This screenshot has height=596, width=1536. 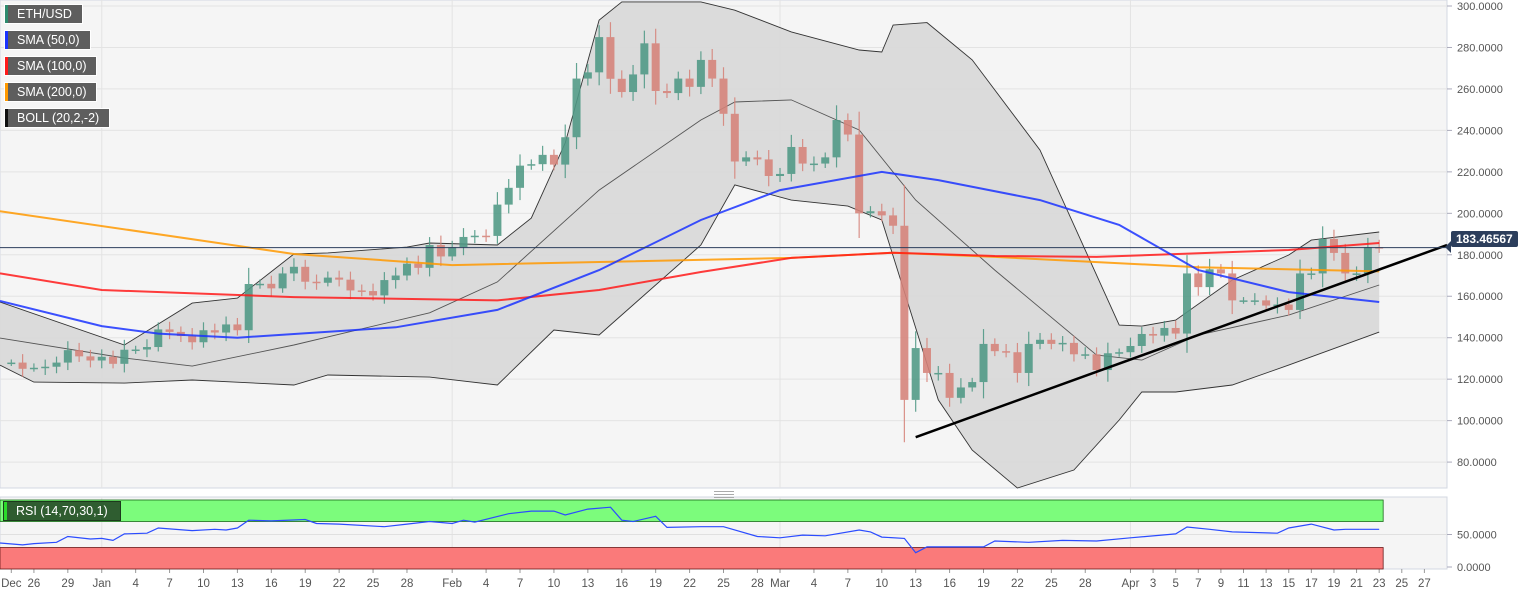 I want to click on x-tick-label: 28, so click(x=757, y=584).